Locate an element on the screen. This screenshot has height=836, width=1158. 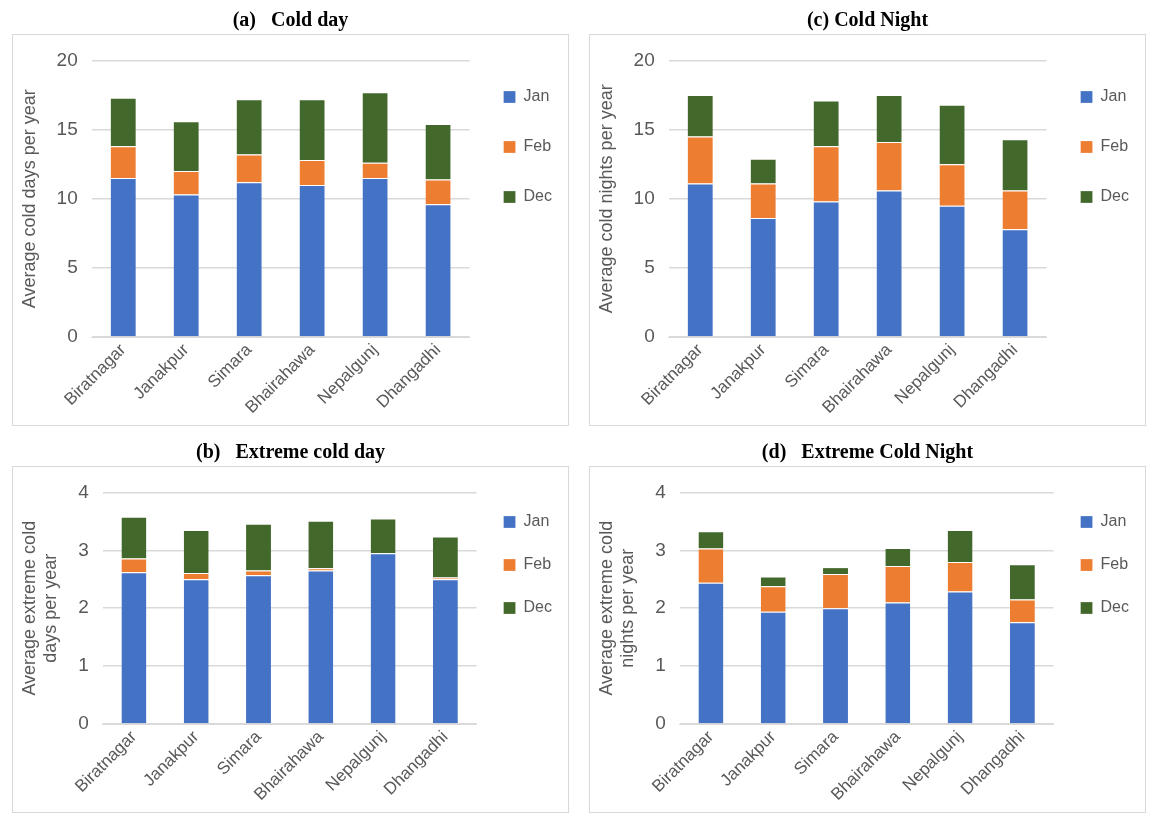
y-axis-title: Average extreme cold nights per year is located at coordinates (616, 608).